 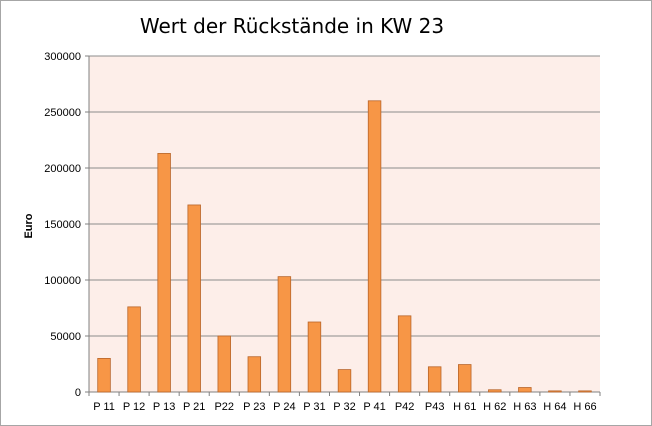 What do you see at coordinates (554, 407) in the screenshot?
I see `x-tick-label: H 64` at bounding box center [554, 407].